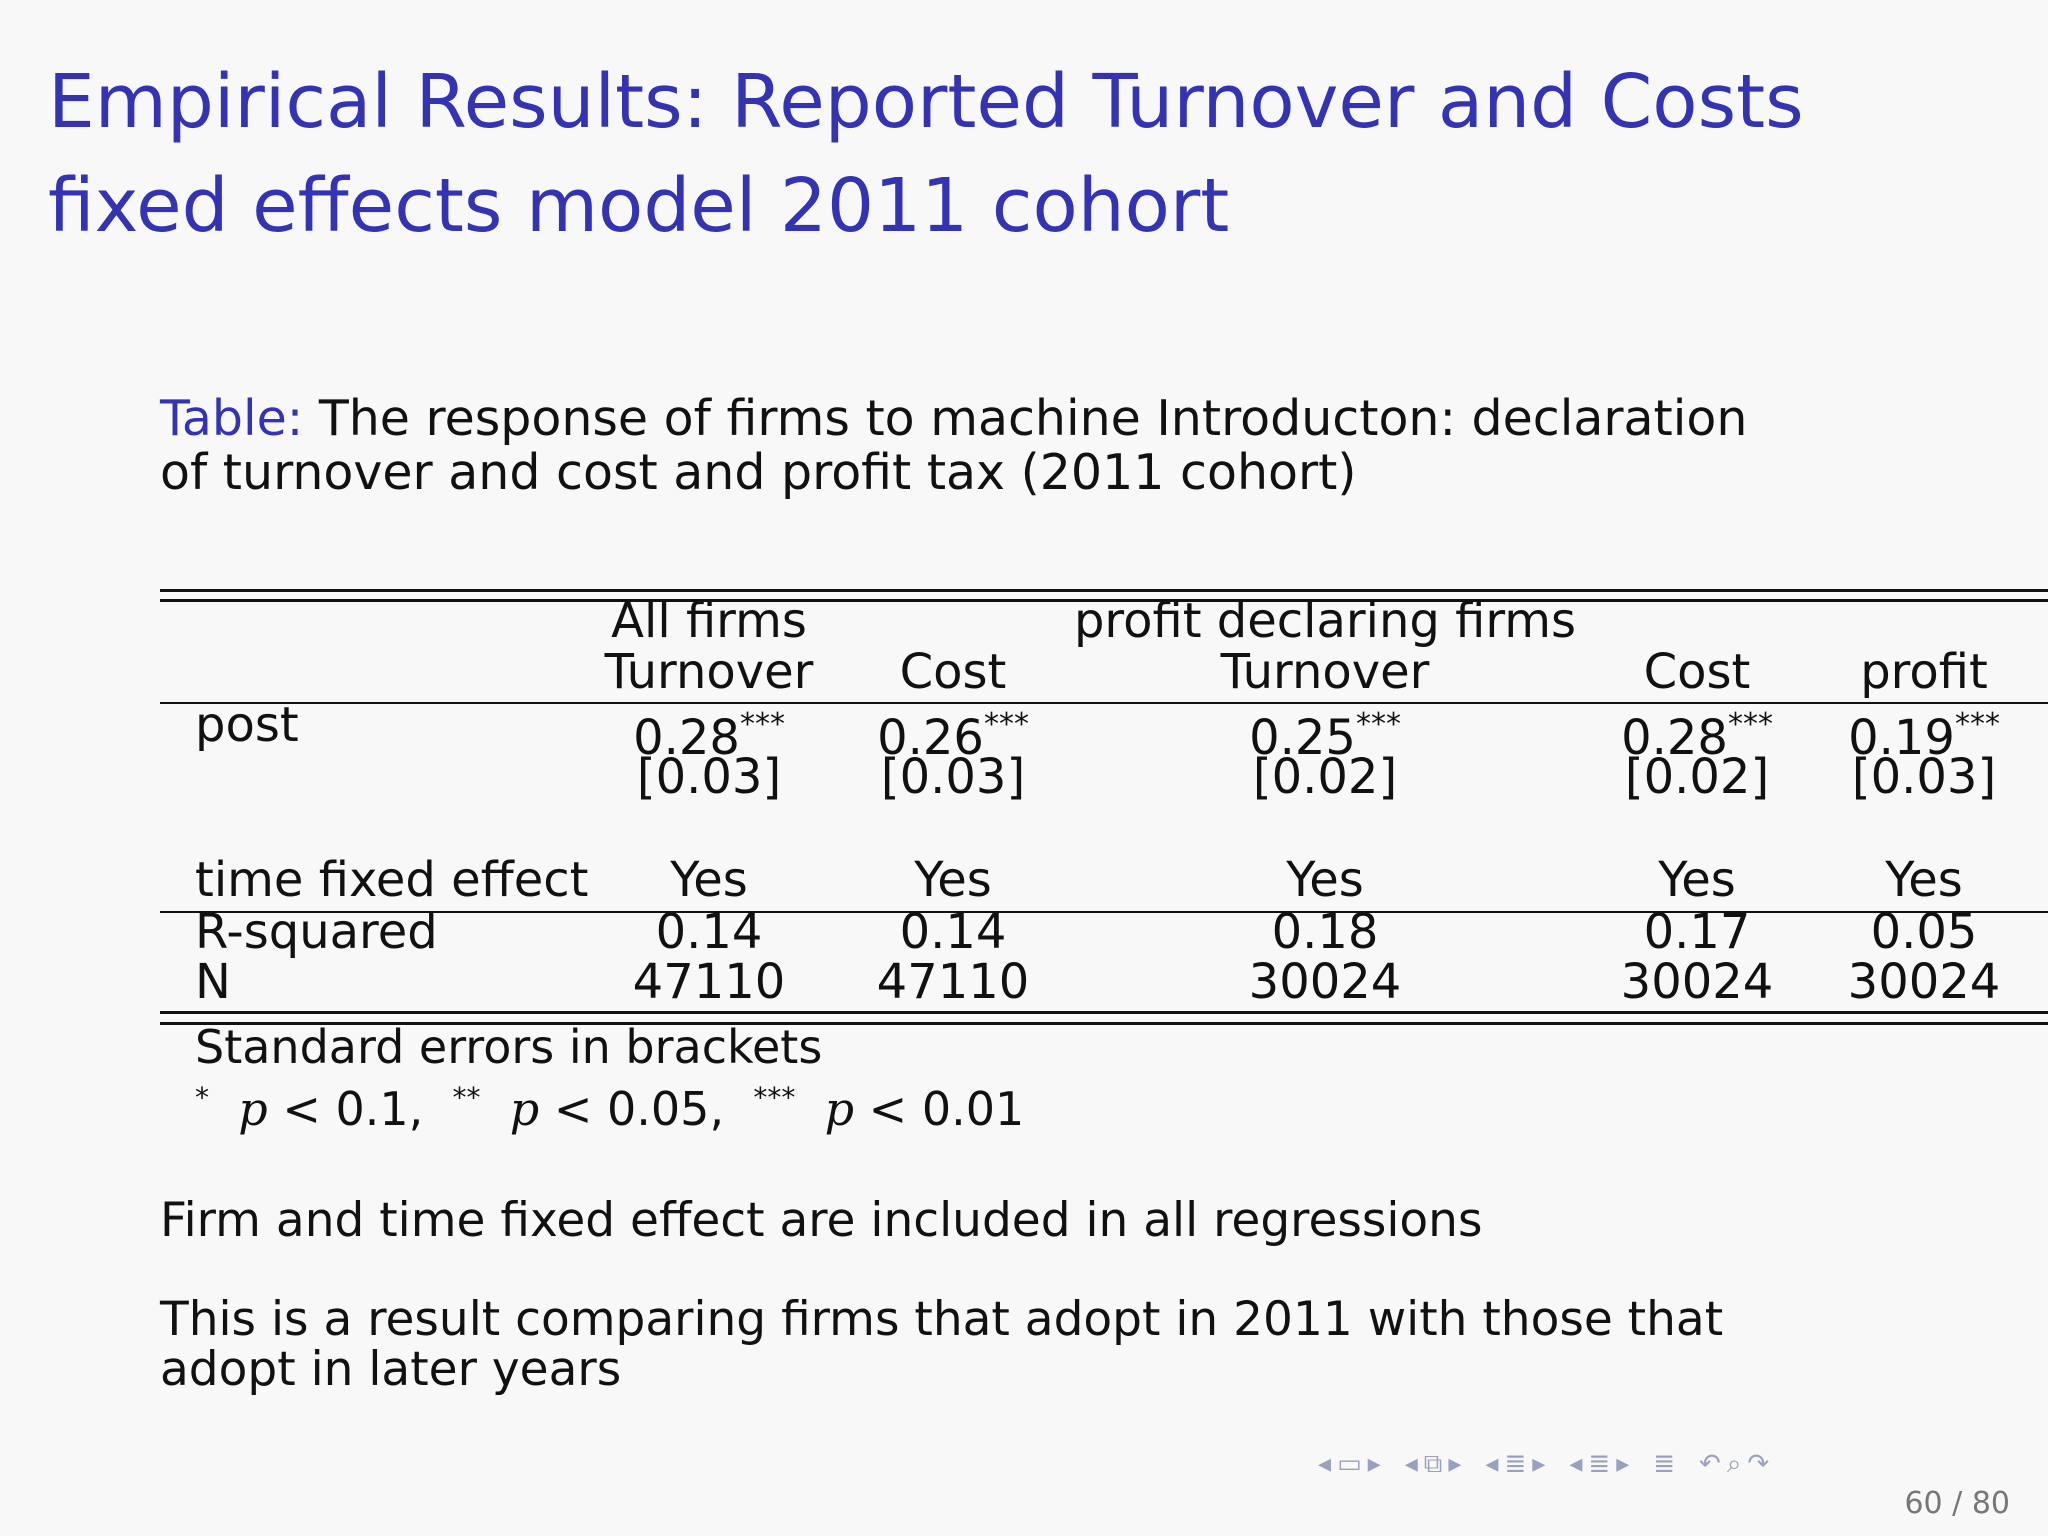 Image resolution: width=2048 pixels, height=1536 pixels. Describe the element at coordinates (1349, 1464) in the screenshot. I see `nav-frame-icon: ▭` at that location.